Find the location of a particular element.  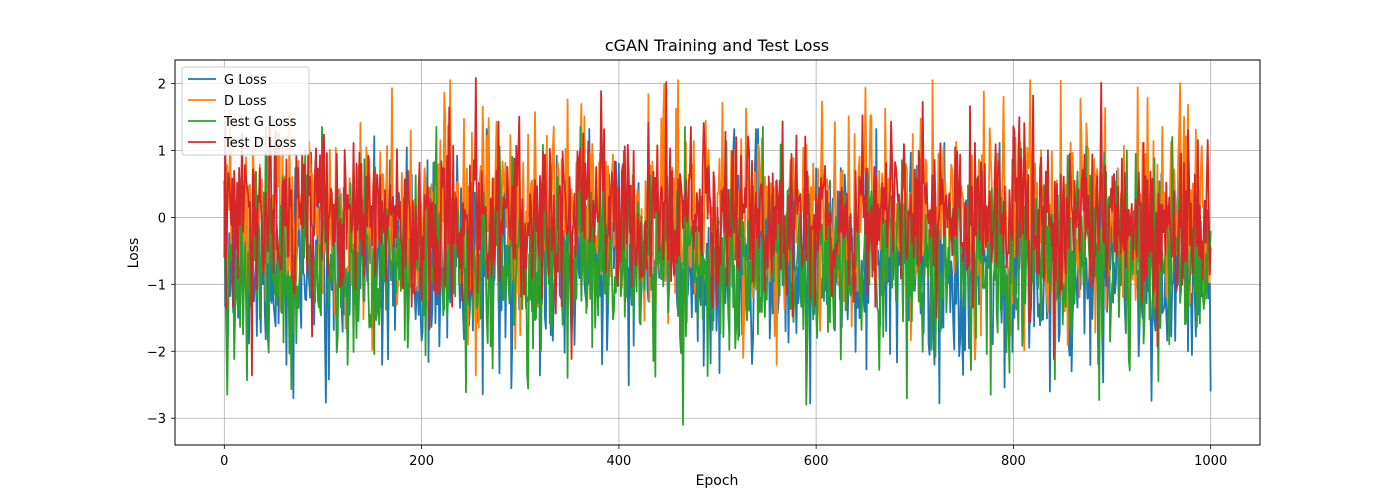

chart-title: cGAN Training and Test Loss is located at coordinates (717, 45).